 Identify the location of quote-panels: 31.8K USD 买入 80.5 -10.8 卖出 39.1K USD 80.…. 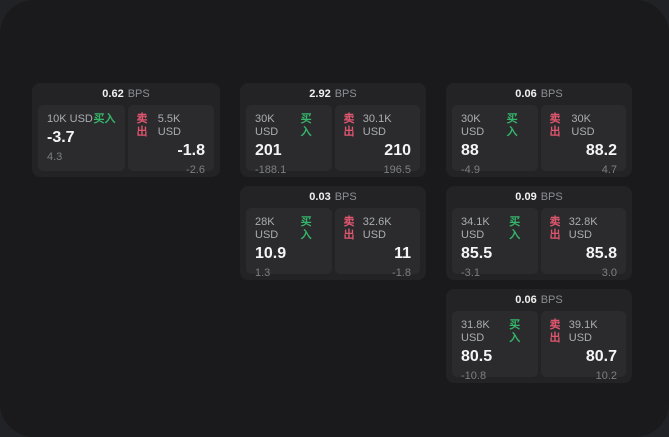
(539, 347).